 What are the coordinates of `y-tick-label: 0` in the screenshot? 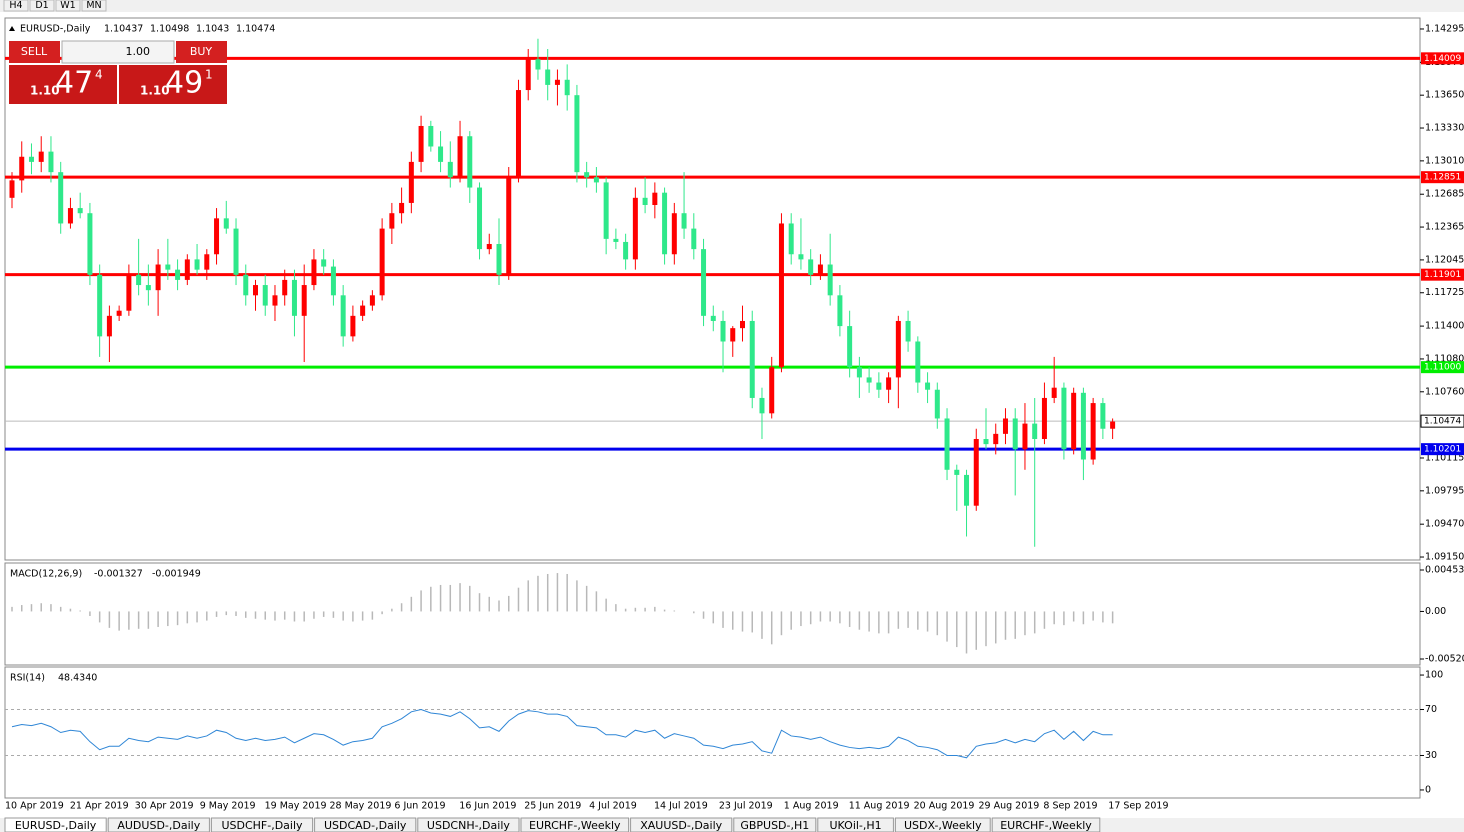 It's located at (1428, 789).